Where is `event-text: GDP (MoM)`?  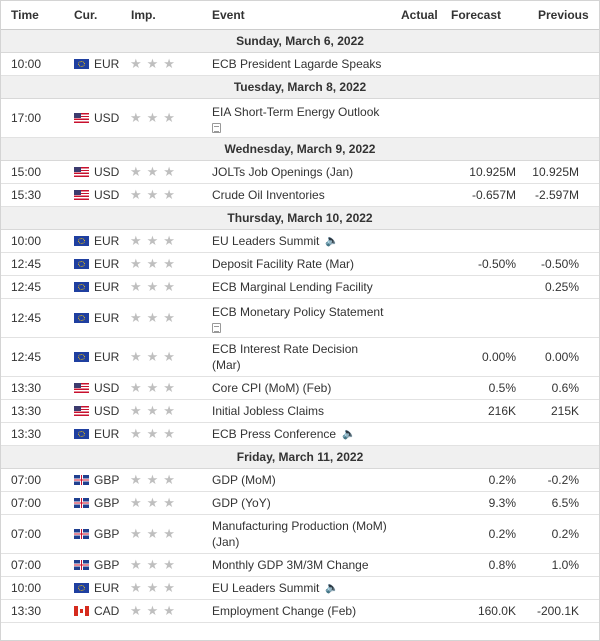
event-text: GDP (MoM) is located at coordinates (306, 480).